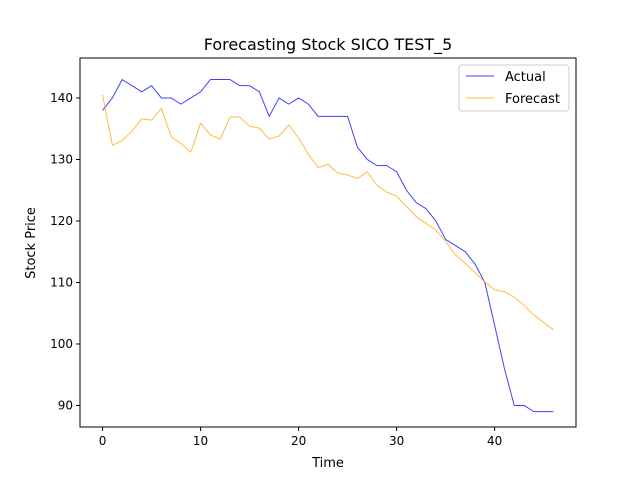 This screenshot has width=640, height=480. Describe the element at coordinates (396, 441) in the screenshot. I see `x-tick-label: 30` at that location.